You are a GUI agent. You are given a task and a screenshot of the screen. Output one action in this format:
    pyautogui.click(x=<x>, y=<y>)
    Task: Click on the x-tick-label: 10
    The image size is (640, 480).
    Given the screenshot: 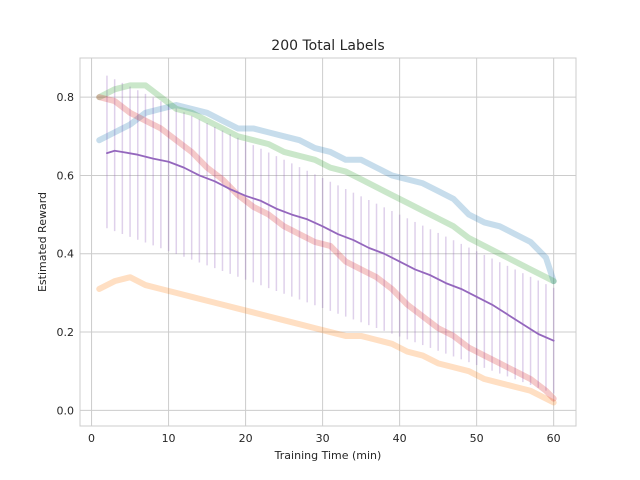 What is the action you would take?
    pyautogui.click(x=169, y=438)
    